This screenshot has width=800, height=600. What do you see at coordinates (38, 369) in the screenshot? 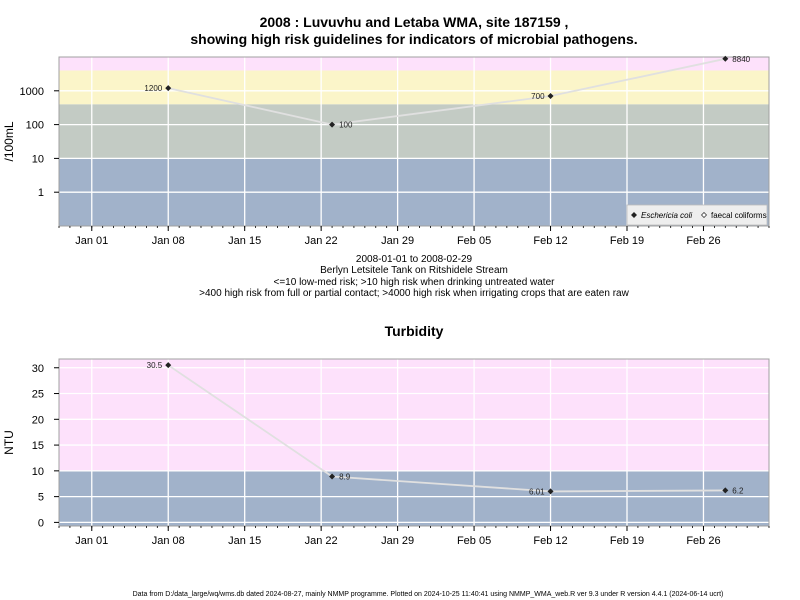
I see `y-tick-label: 30` at bounding box center [38, 369].